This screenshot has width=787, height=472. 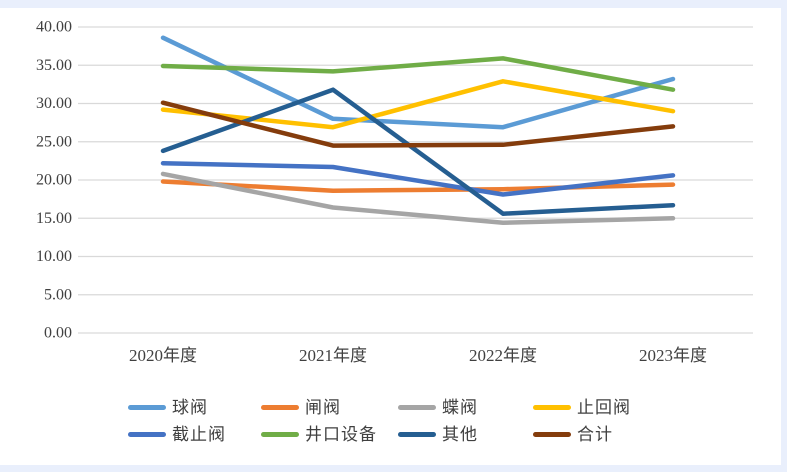 I want to click on series-line-截止阀, so click(x=418, y=178).